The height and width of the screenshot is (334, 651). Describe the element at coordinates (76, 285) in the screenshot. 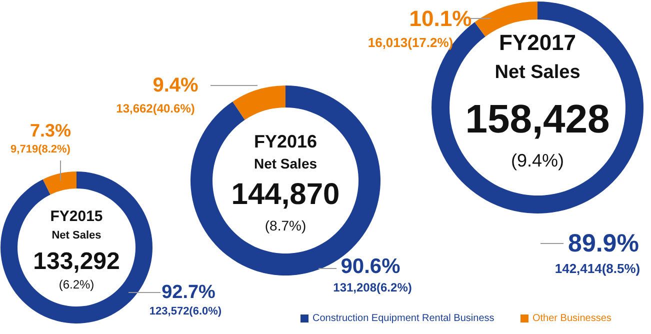

I see `text: (6.2%)` at that location.